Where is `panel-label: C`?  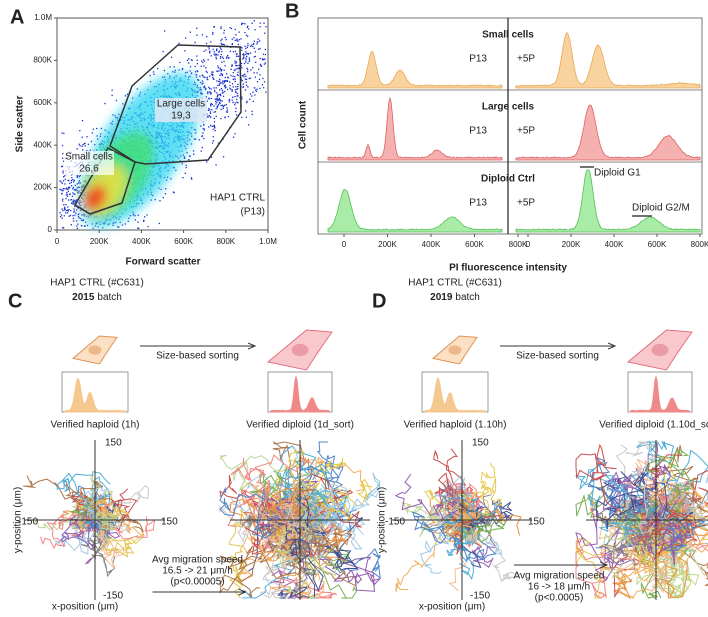 panel-label: C is located at coordinates (15, 301).